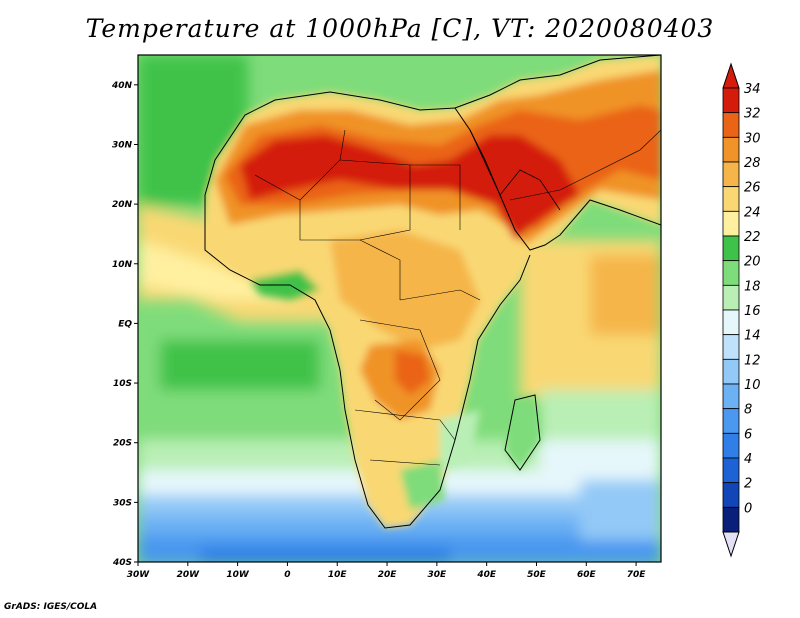 This screenshot has width=800, height=618. Describe the element at coordinates (752, 138) in the screenshot. I see `colorbar-label: 30` at that location.